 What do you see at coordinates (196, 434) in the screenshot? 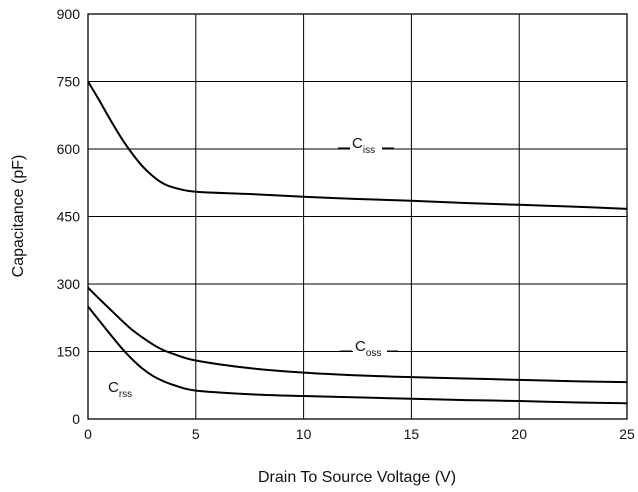
I see `x-tick-label: 5` at bounding box center [196, 434].